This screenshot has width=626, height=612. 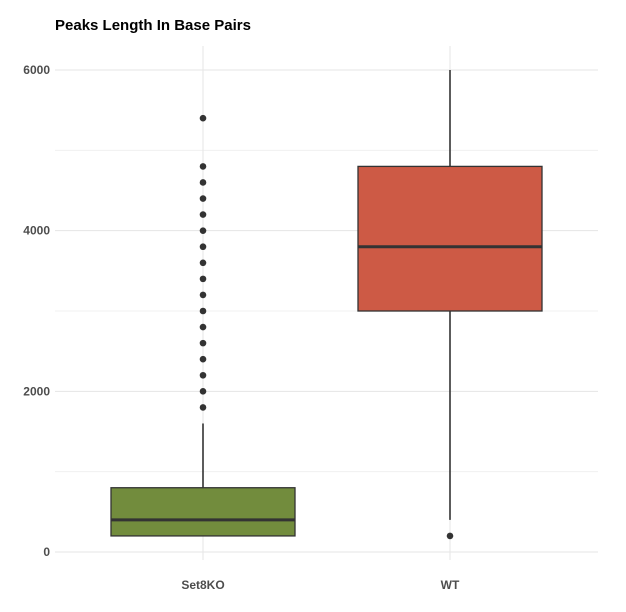 I want to click on chart-title: Peaks Length In Base Pairs, so click(x=153, y=25).